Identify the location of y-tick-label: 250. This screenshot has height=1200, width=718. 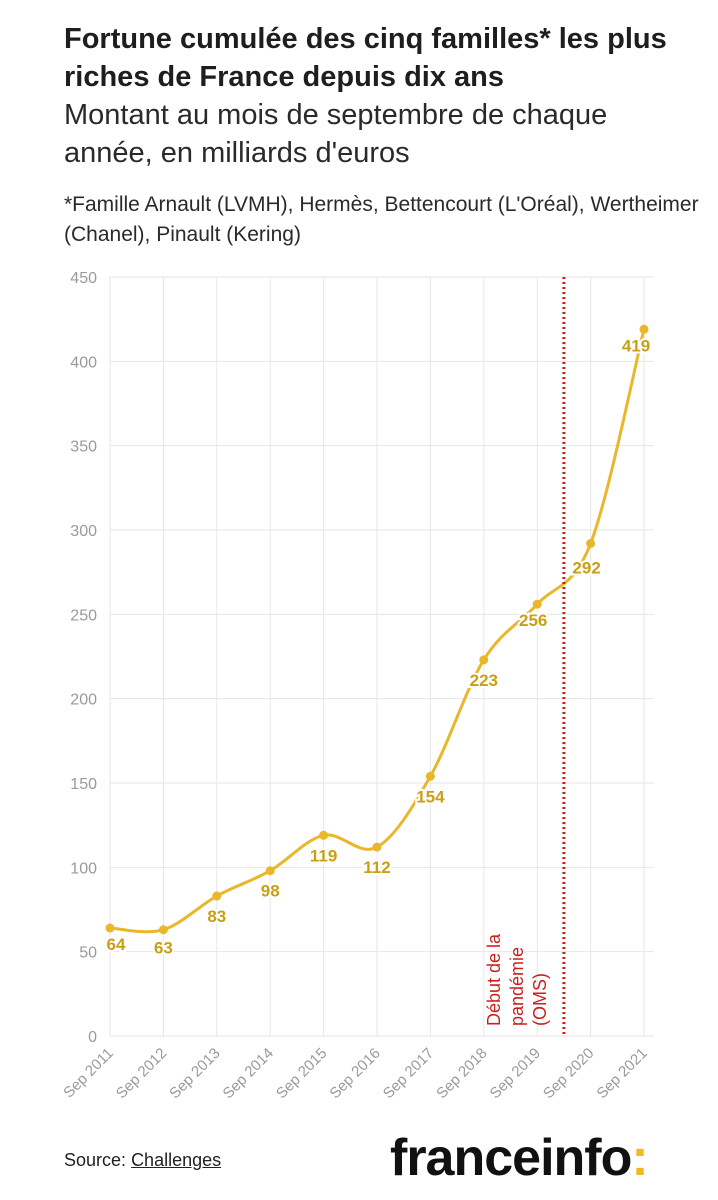
(83, 615).